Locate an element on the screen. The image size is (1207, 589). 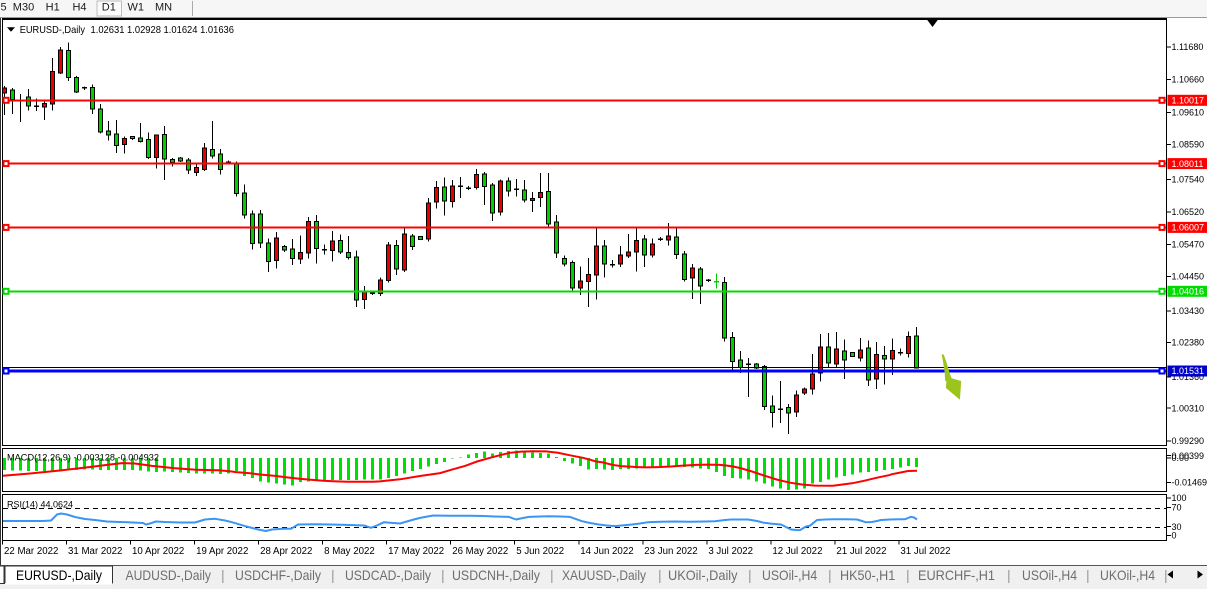
svg-text: 23 Jun 2022 is located at coordinates (670, 551).